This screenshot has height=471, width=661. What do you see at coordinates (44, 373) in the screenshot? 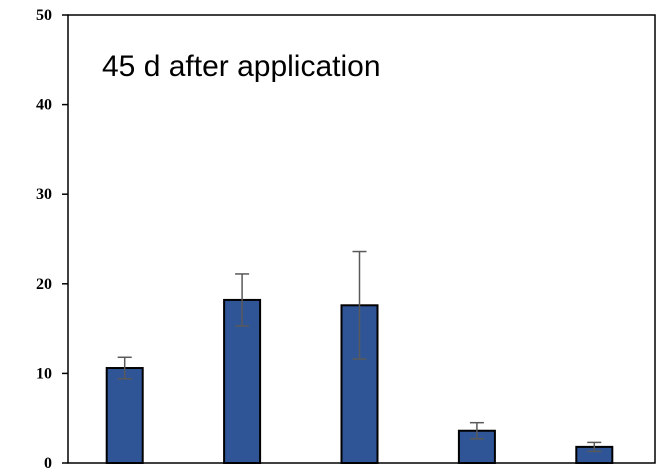
I see `y-tick-label: 10` at bounding box center [44, 373].